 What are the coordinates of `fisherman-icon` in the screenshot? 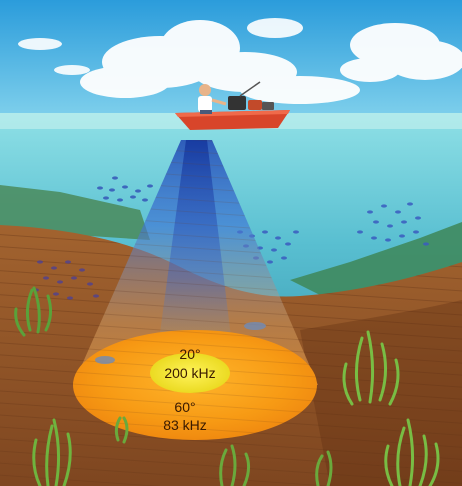 It's located at (212, 99).